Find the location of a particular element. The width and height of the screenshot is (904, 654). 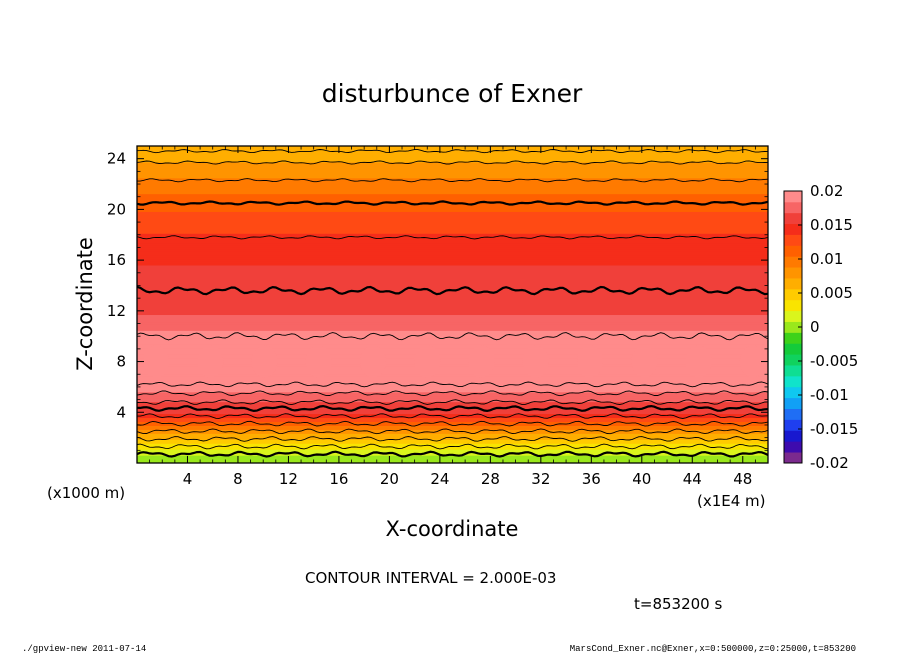

chart-title: disturbunce of Exner is located at coordinates (452, 93).